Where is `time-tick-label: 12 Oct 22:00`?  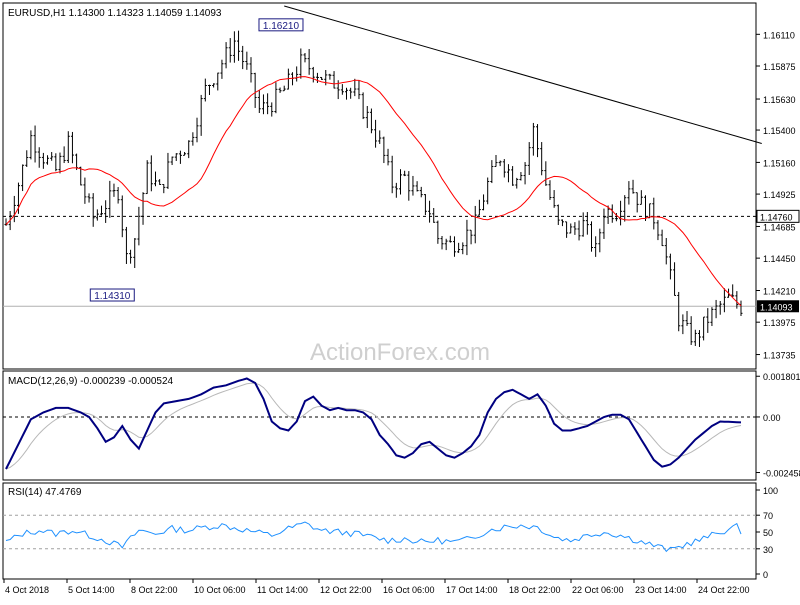 time-tick-label: 12 Oct 22:00 is located at coordinates (346, 590).